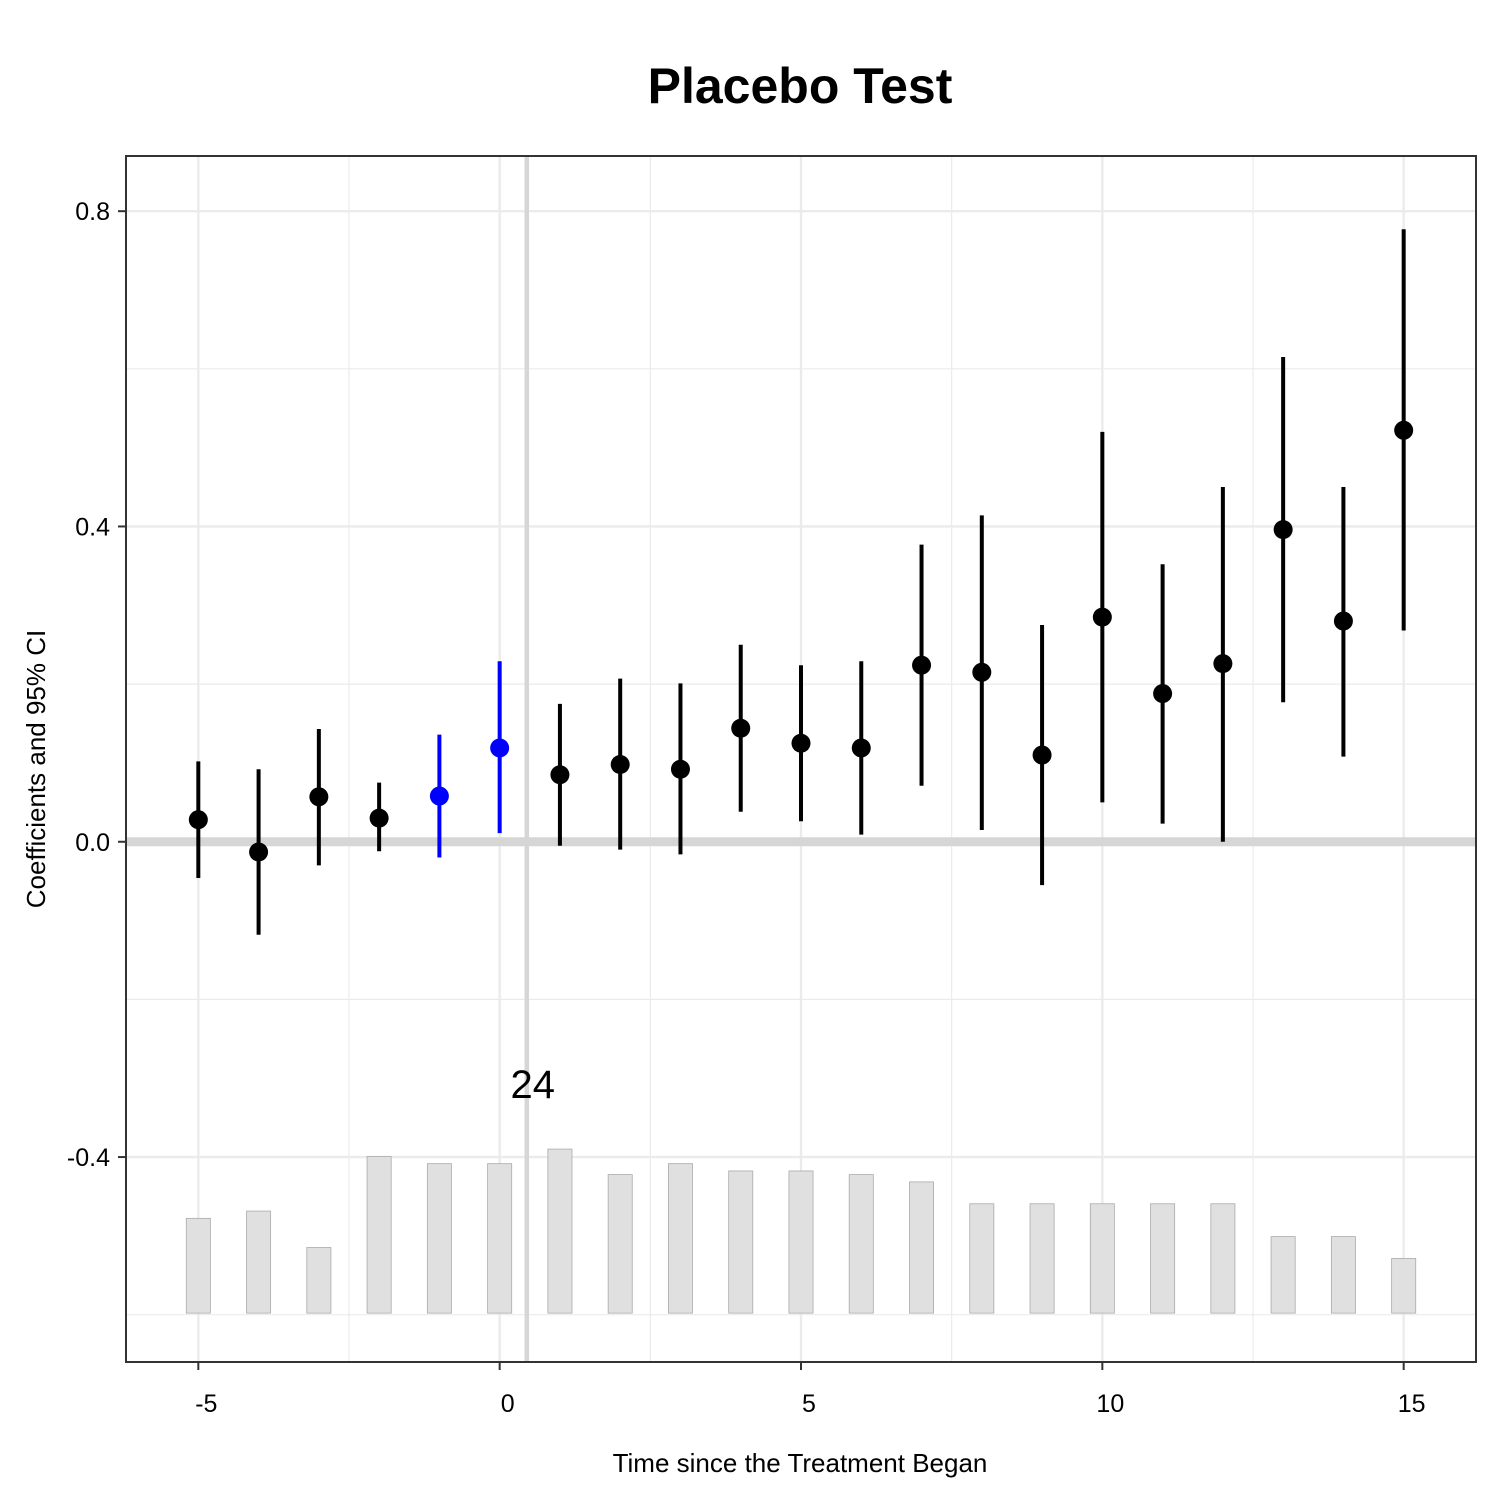 Image resolution: width=1500 pixels, height=1500 pixels. Describe the element at coordinates (809, 1404) in the screenshot. I see `x-tick-label: 5` at that location.